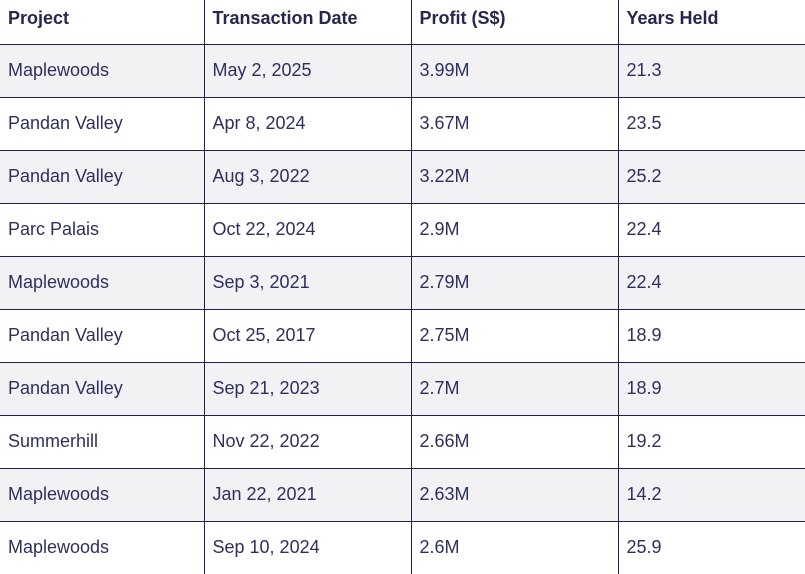  What do you see at coordinates (307, 547) in the screenshot?
I see `cell-transaction-date: Sep 10, 2024` at bounding box center [307, 547].